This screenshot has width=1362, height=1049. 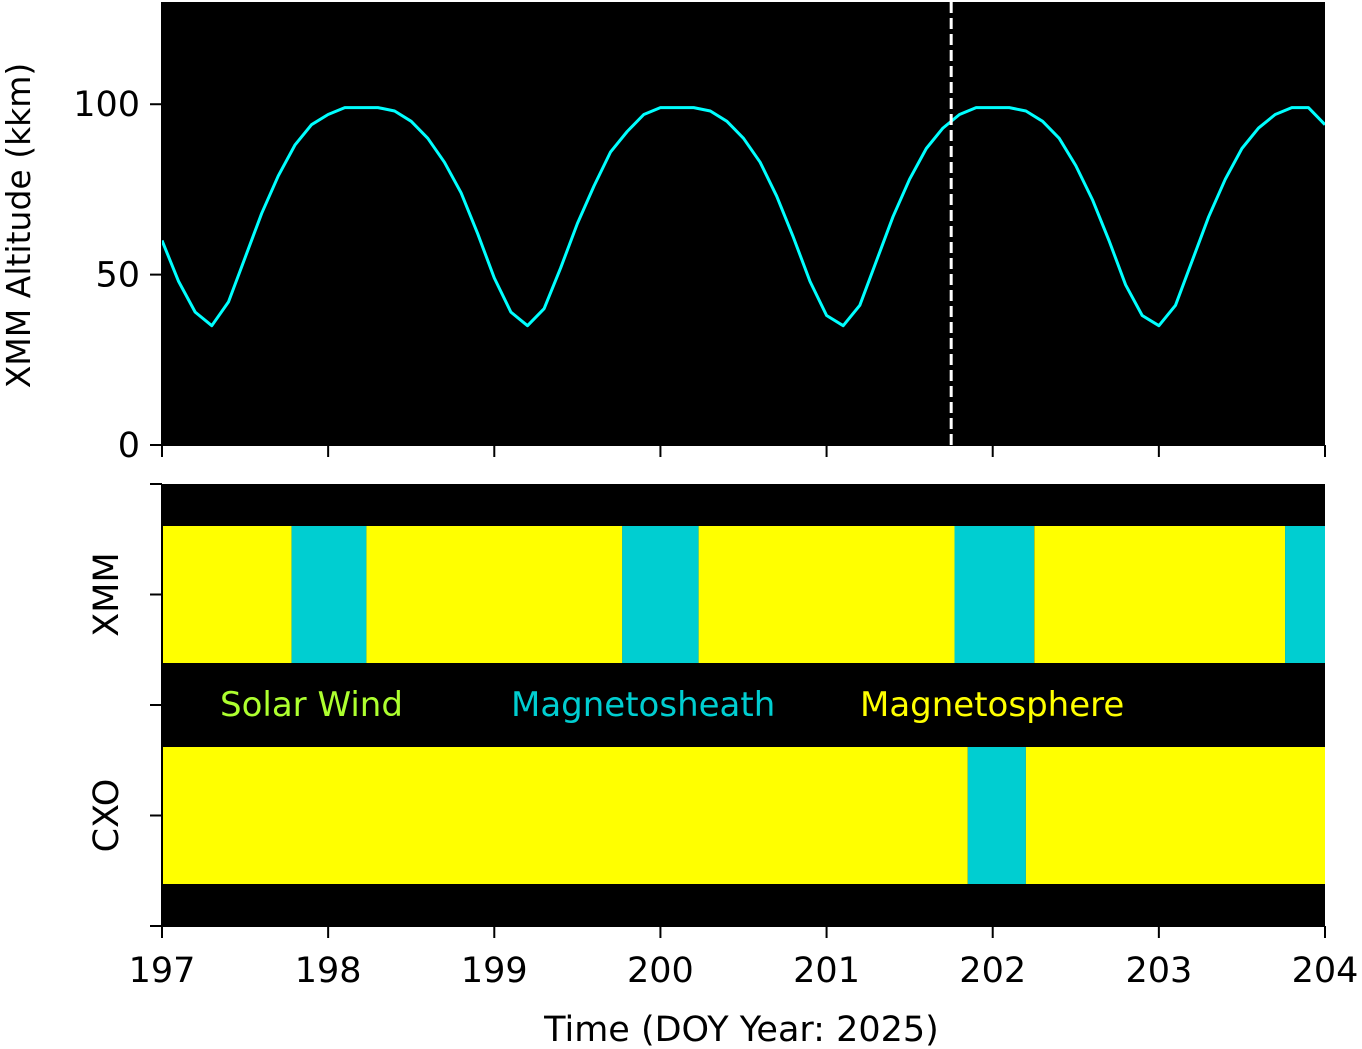 I want to click on legend-solar-wind: Solar Wind, so click(x=311, y=705).